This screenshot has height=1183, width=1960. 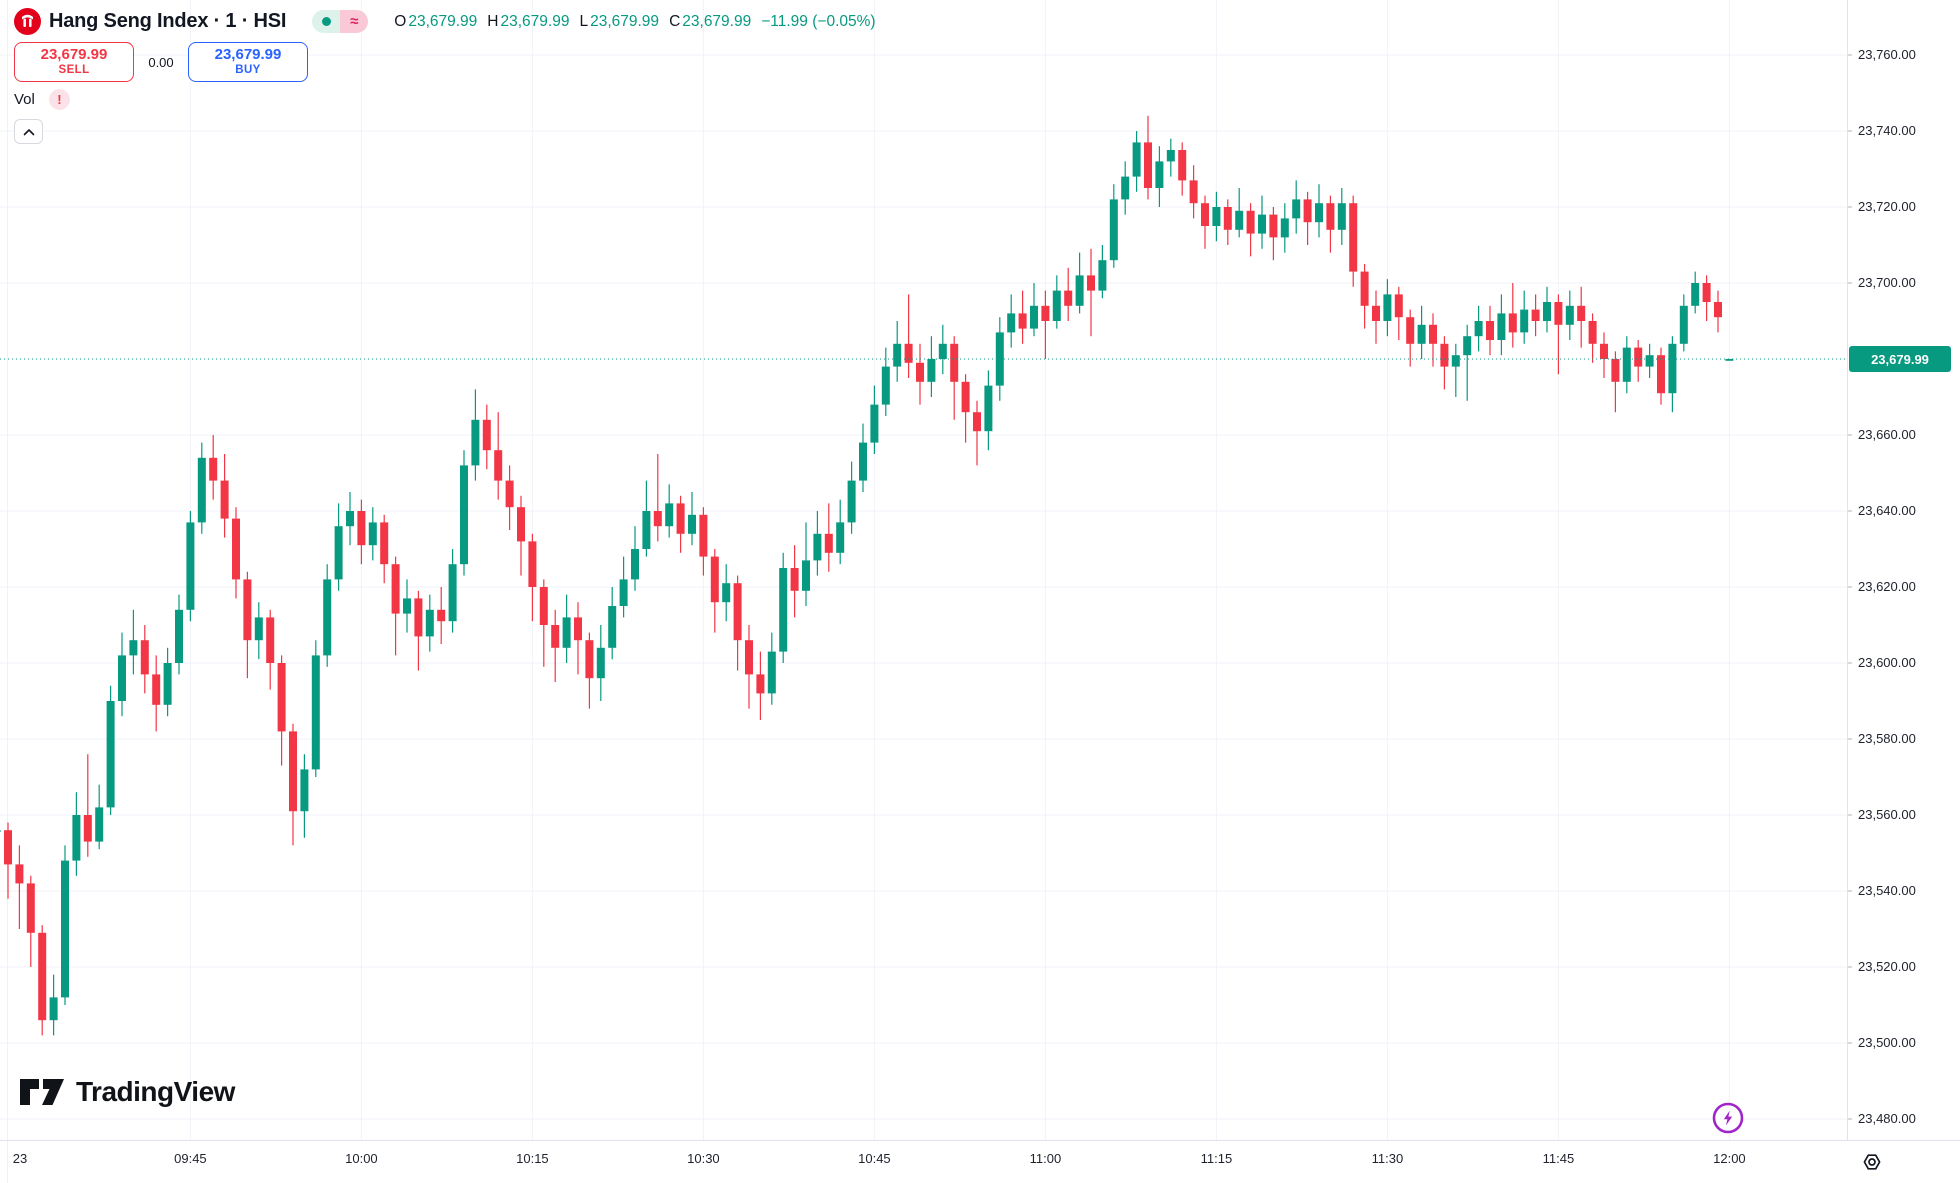 I want to click on buy-label: BUY, so click(x=248, y=70).